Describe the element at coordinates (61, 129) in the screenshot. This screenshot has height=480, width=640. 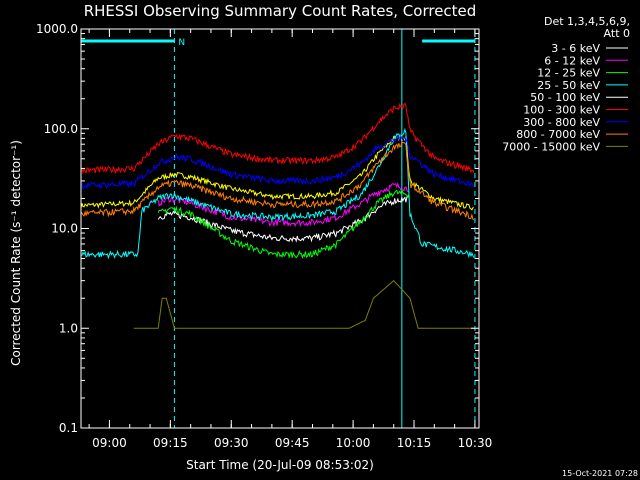
I see `y-tick-label: 100.0` at that location.